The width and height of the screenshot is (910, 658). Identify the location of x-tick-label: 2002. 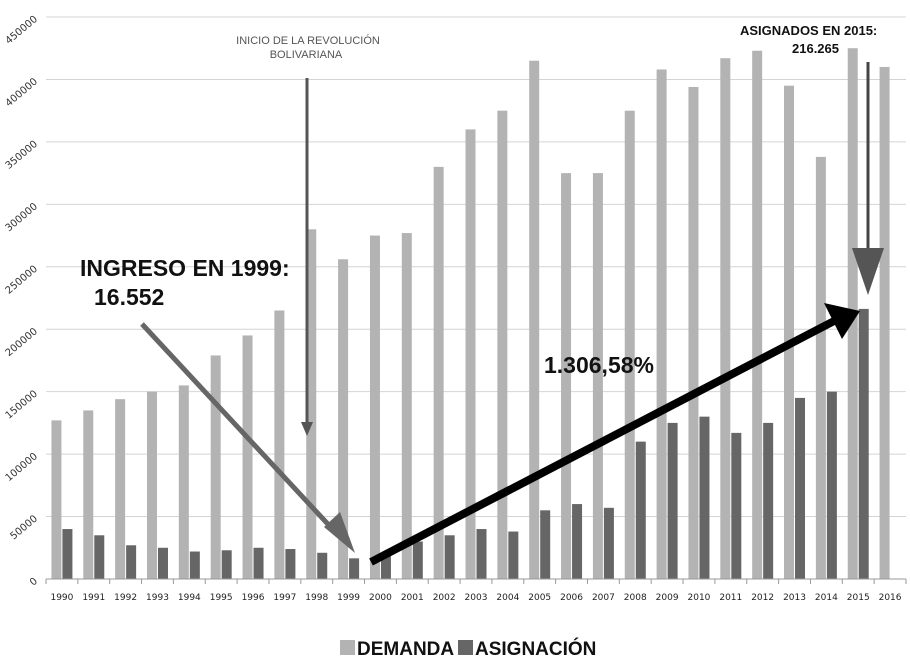
(444, 598).